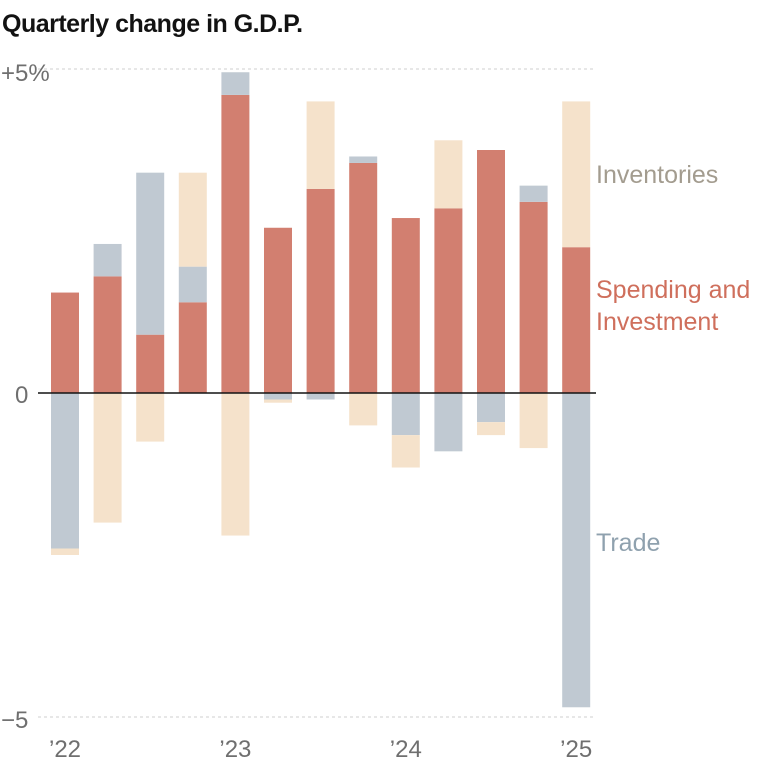 The image size is (768, 768). Describe the element at coordinates (150, 363) in the screenshot. I see `bar-spending-and-investment-q3` at that location.